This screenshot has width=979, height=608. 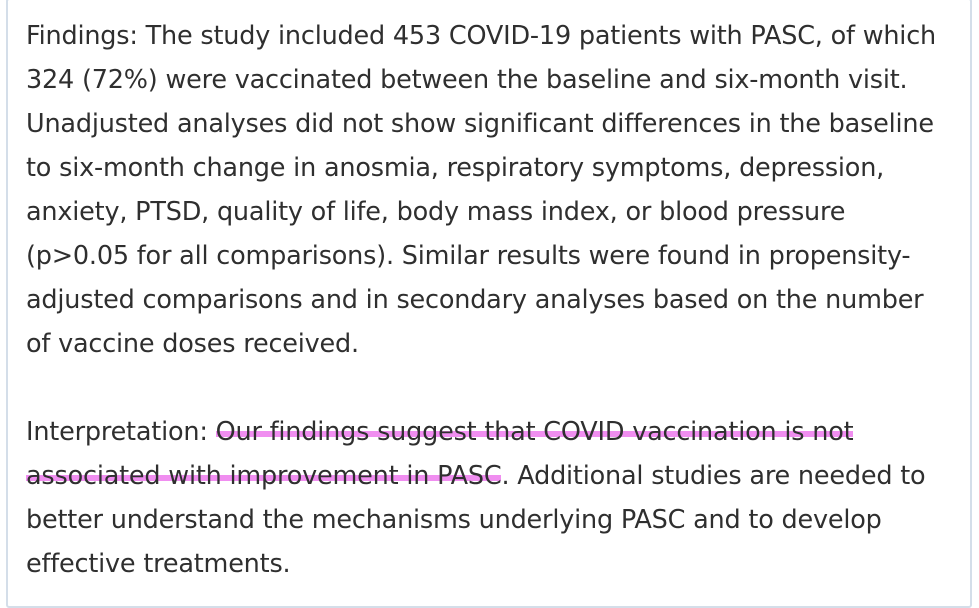 I want to click on interpretation-label: Interpretation:, so click(x=117, y=432).